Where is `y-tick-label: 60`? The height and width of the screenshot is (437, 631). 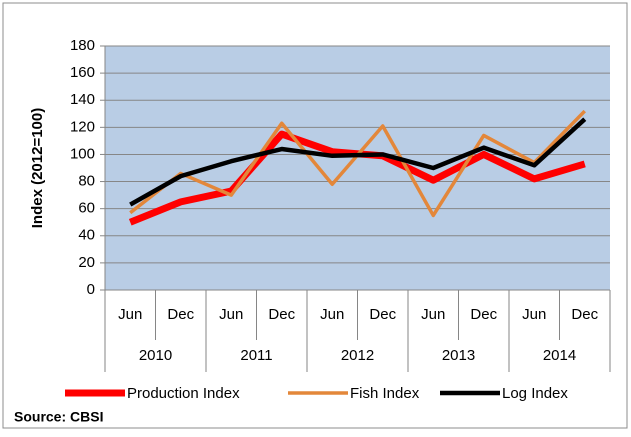 y-tick-label: 60 is located at coordinates (86, 208).